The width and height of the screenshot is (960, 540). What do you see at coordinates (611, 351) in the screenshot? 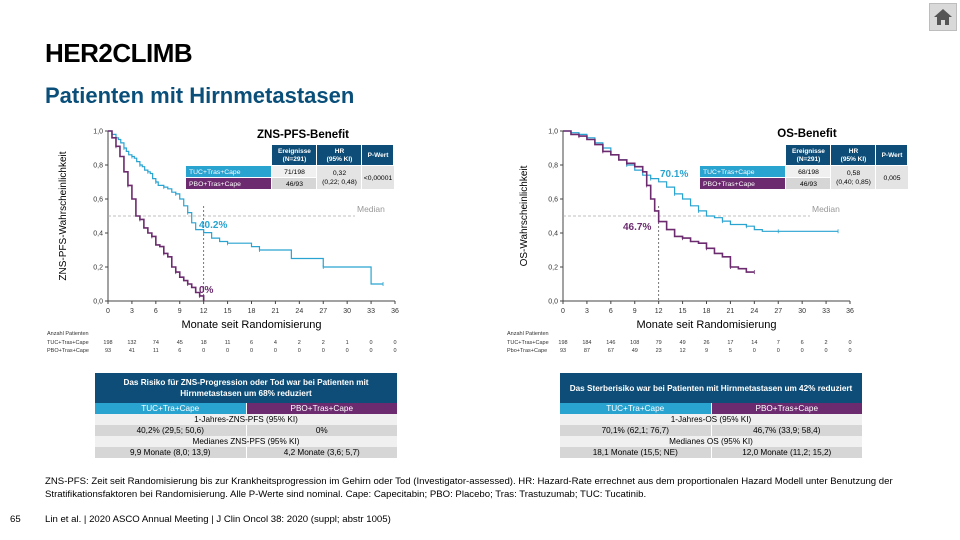
I see `risk-value: 67` at bounding box center [611, 351].